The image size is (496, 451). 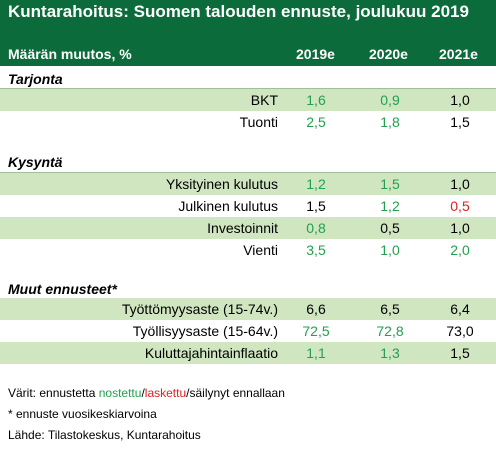 I want to click on row-value: 6,6, so click(x=316, y=309).